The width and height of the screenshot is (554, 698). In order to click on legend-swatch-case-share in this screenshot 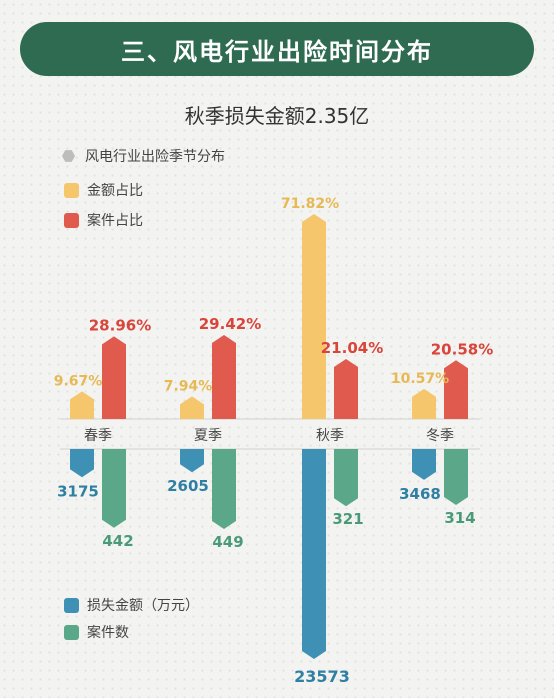, I will do `click(71, 220)`.